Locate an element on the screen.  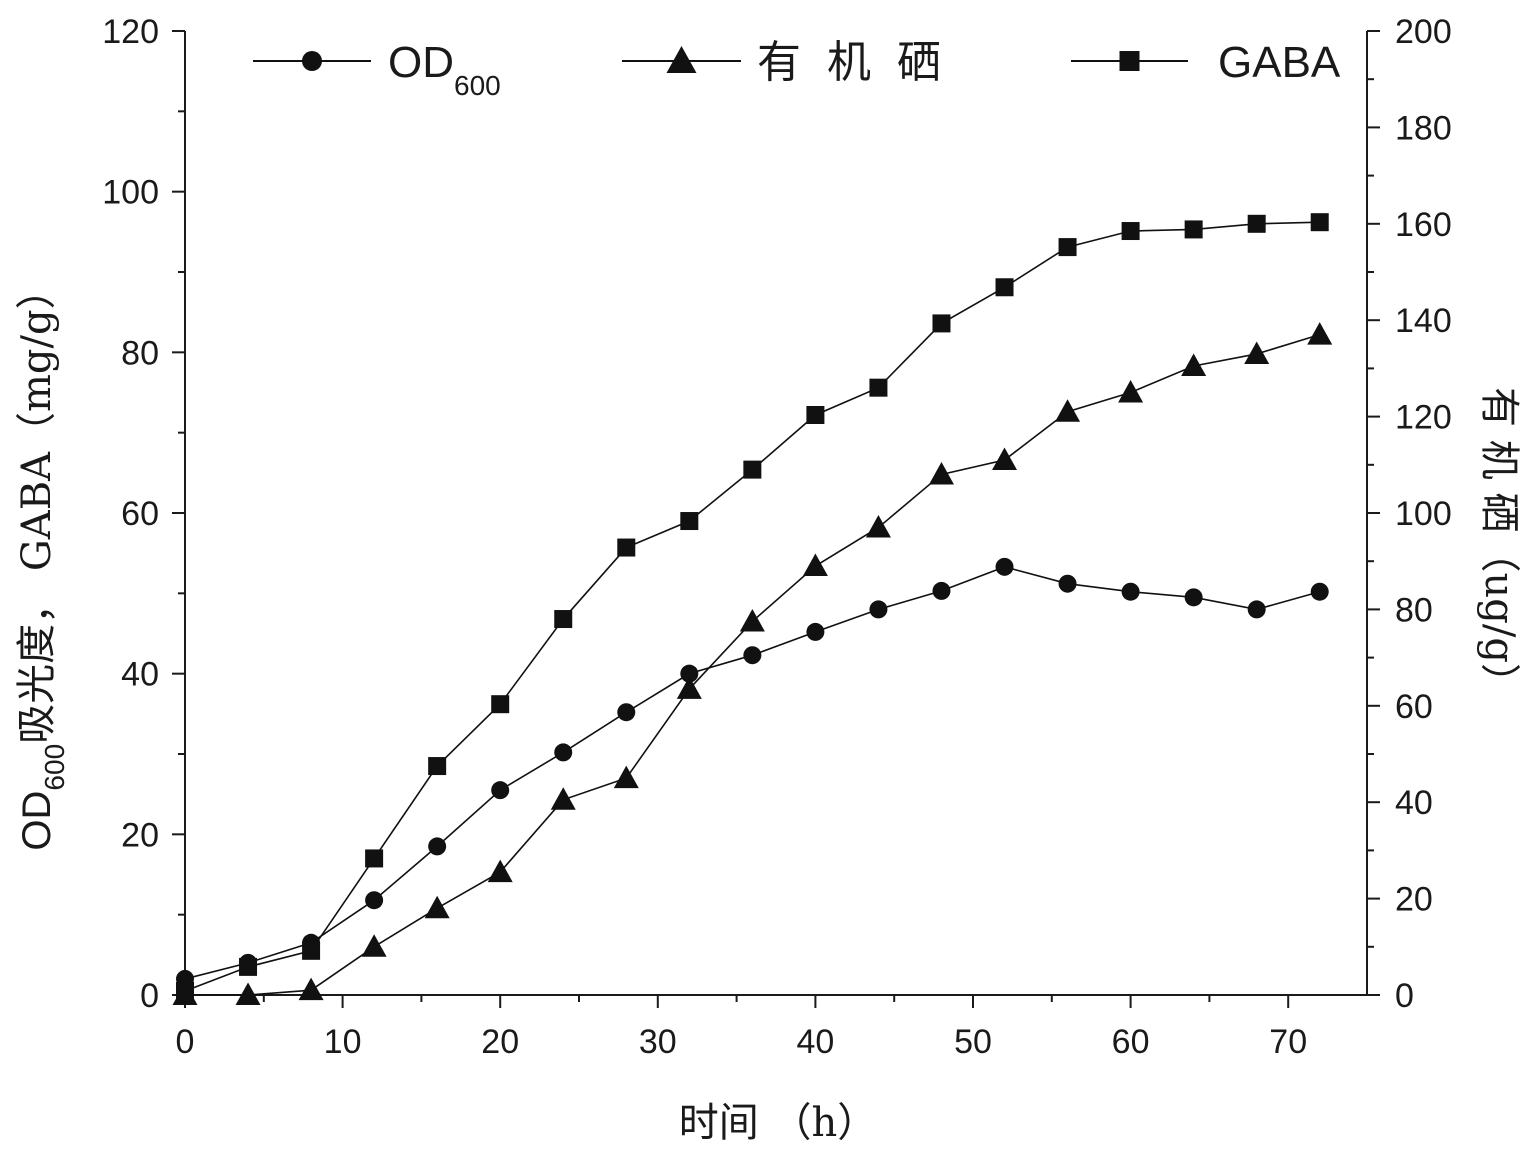
y-left-tick-label: 0 is located at coordinates (149, 996).